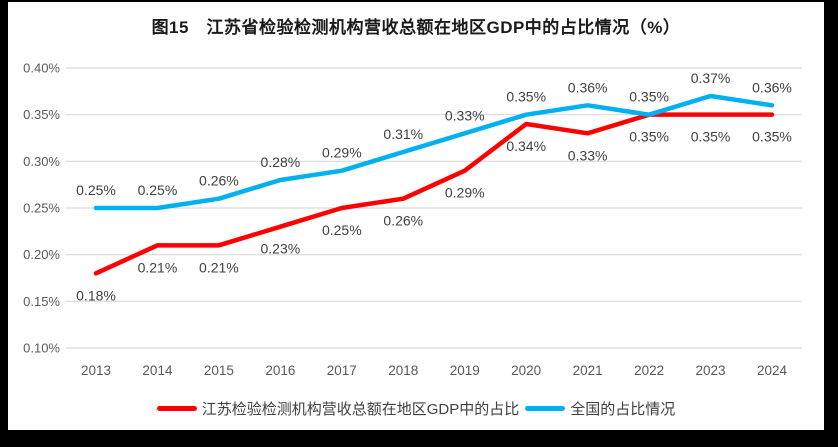  Describe the element at coordinates (588, 155) in the screenshot. I see `data-label-series-0: 0.33%` at that location.